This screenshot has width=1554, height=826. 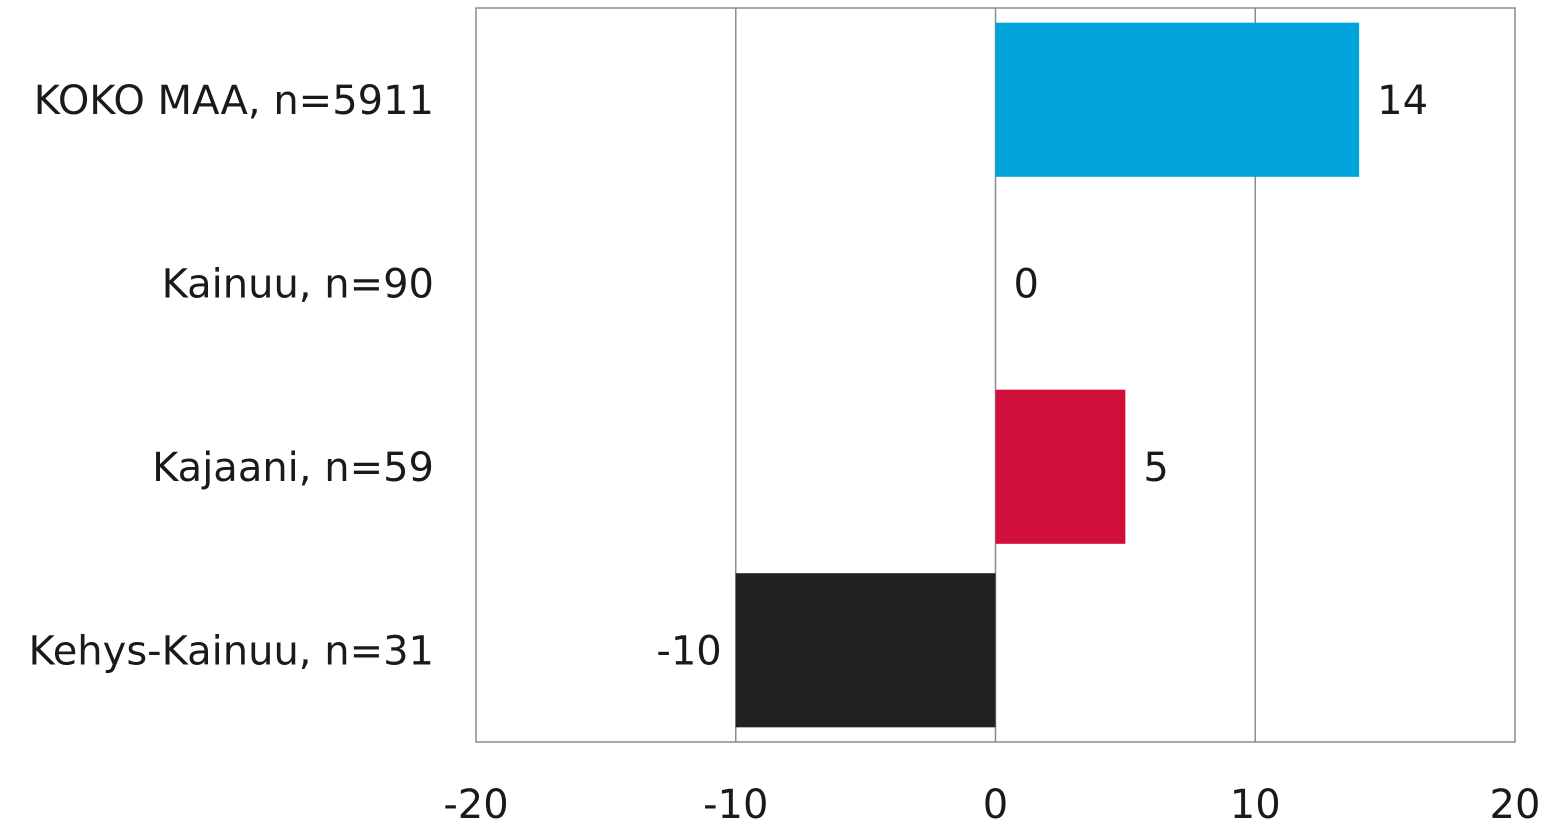 What do you see at coordinates (293, 468) in the screenshot?
I see `category-label: Kajaani, n=59` at bounding box center [293, 468].